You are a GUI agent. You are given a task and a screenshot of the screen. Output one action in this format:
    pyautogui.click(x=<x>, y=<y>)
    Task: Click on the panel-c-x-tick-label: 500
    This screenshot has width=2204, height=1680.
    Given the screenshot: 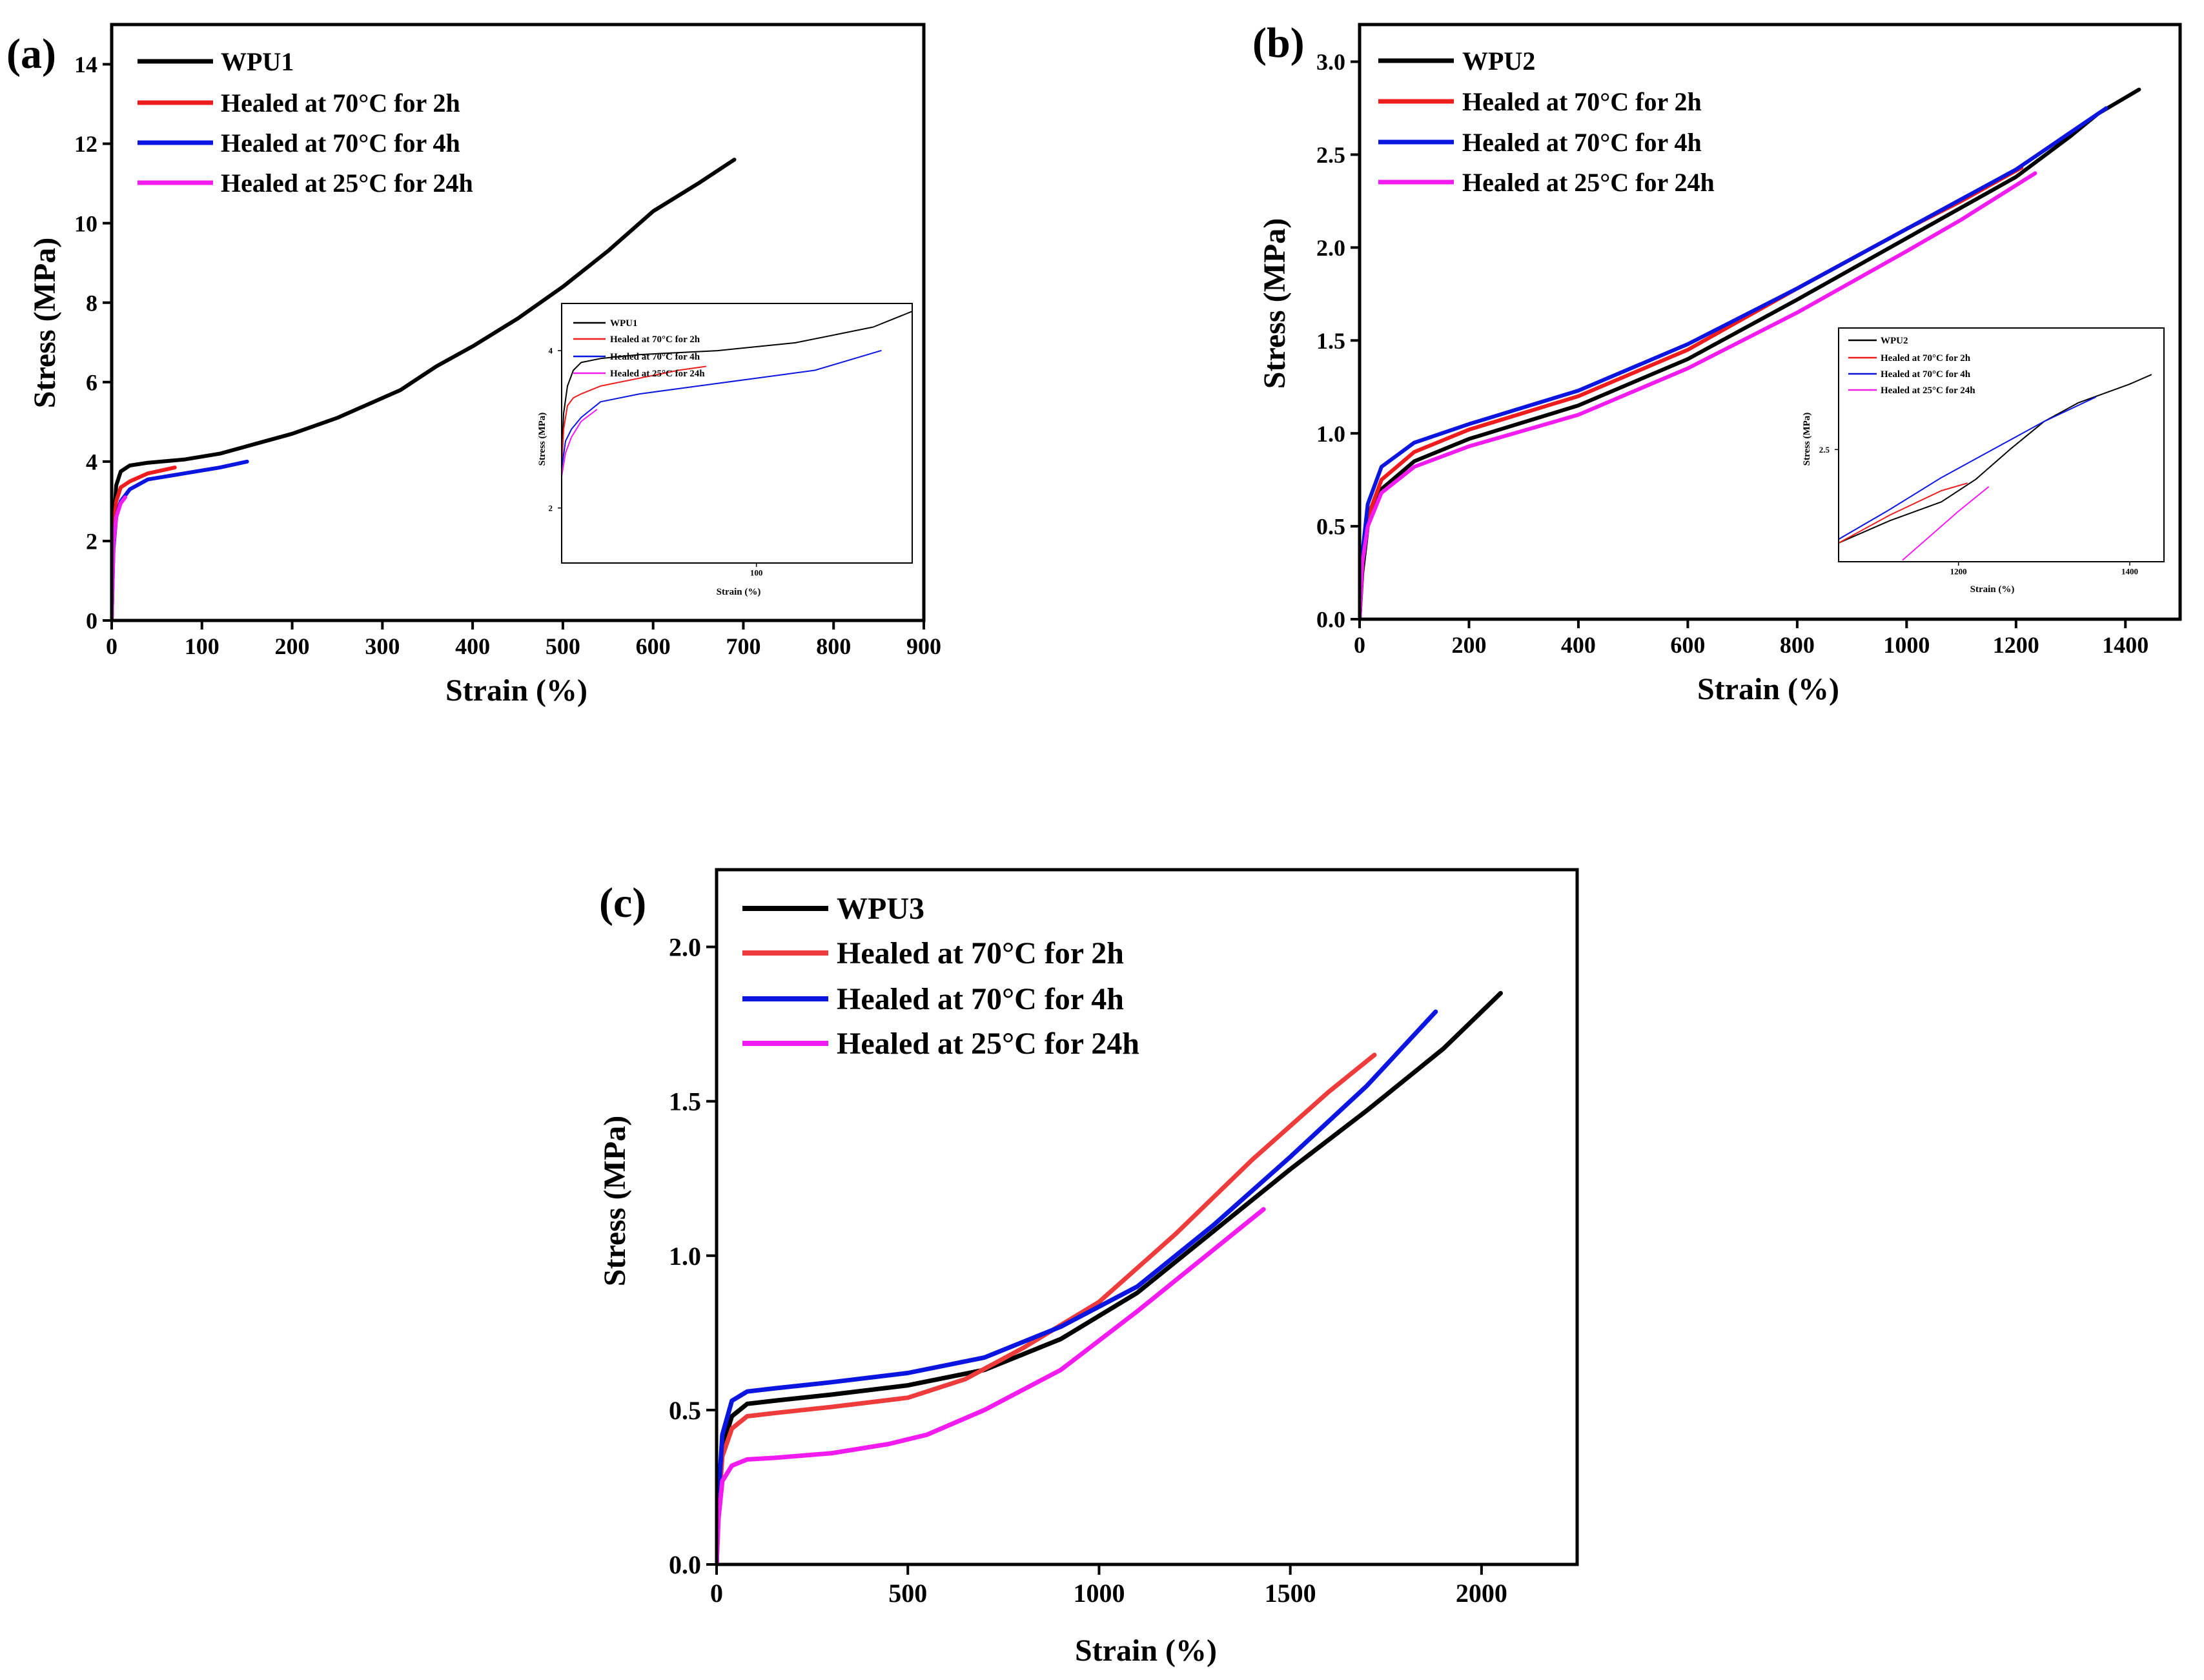 What is the action you would take?
    pyautogui.click(x=907, y=1593)
    